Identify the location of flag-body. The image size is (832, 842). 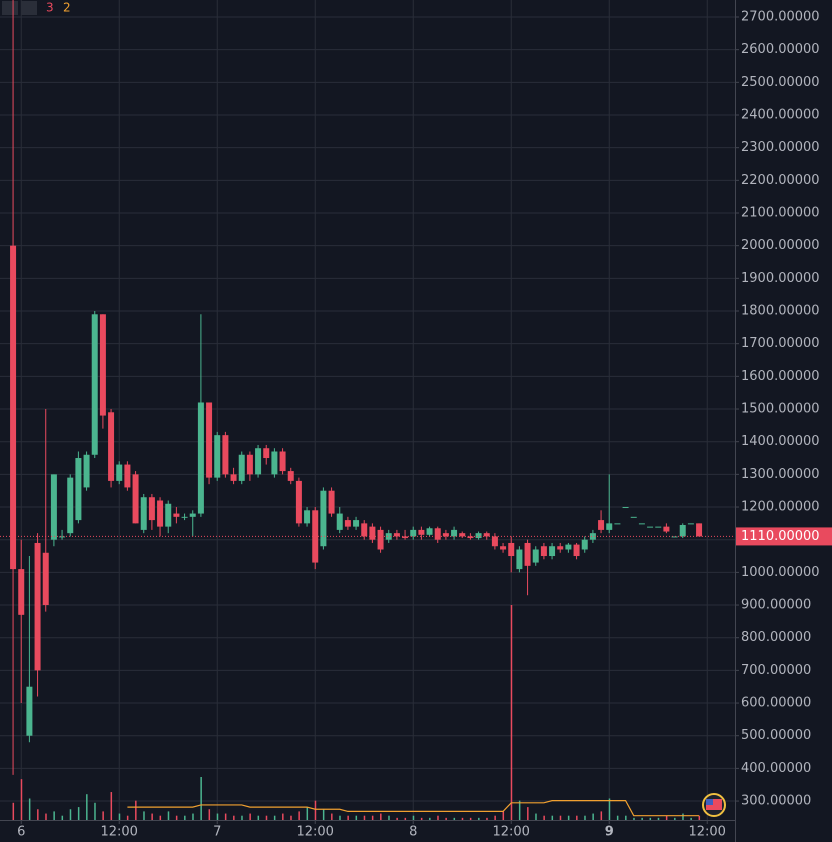
(714, 804).